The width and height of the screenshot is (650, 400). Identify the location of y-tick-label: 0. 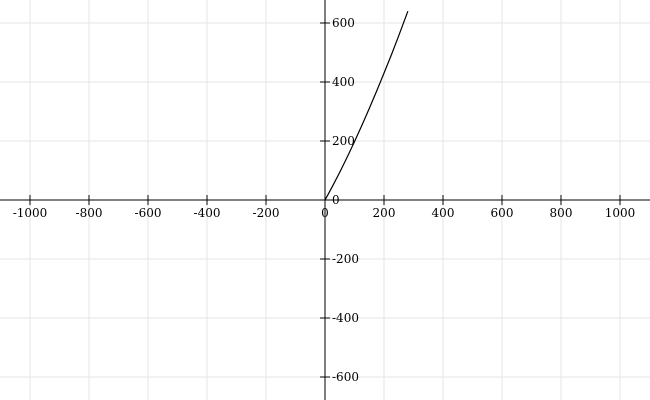
(336, 200).